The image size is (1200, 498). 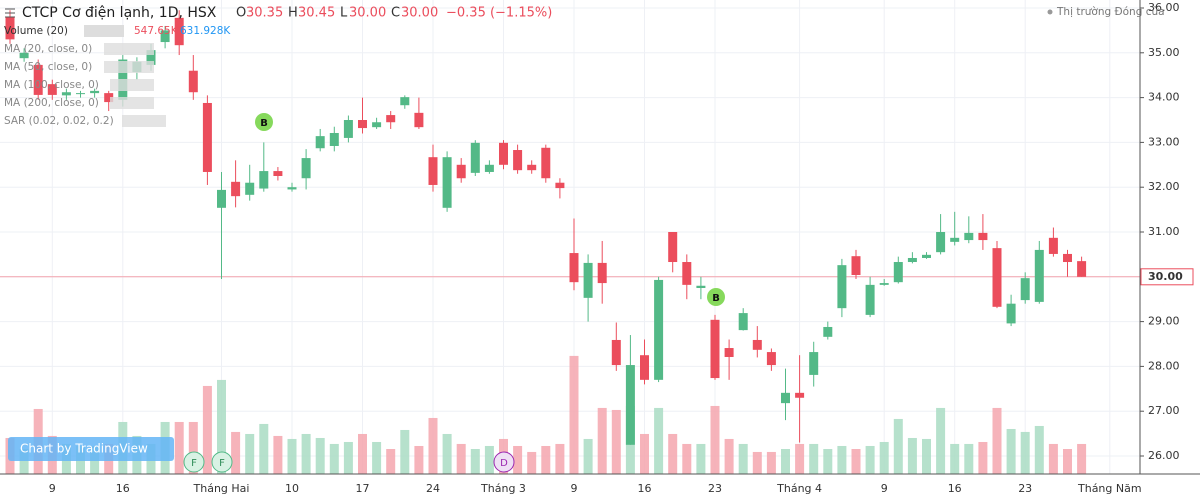 I want to click on ohlc-key: L, so click(x=344, y=13).